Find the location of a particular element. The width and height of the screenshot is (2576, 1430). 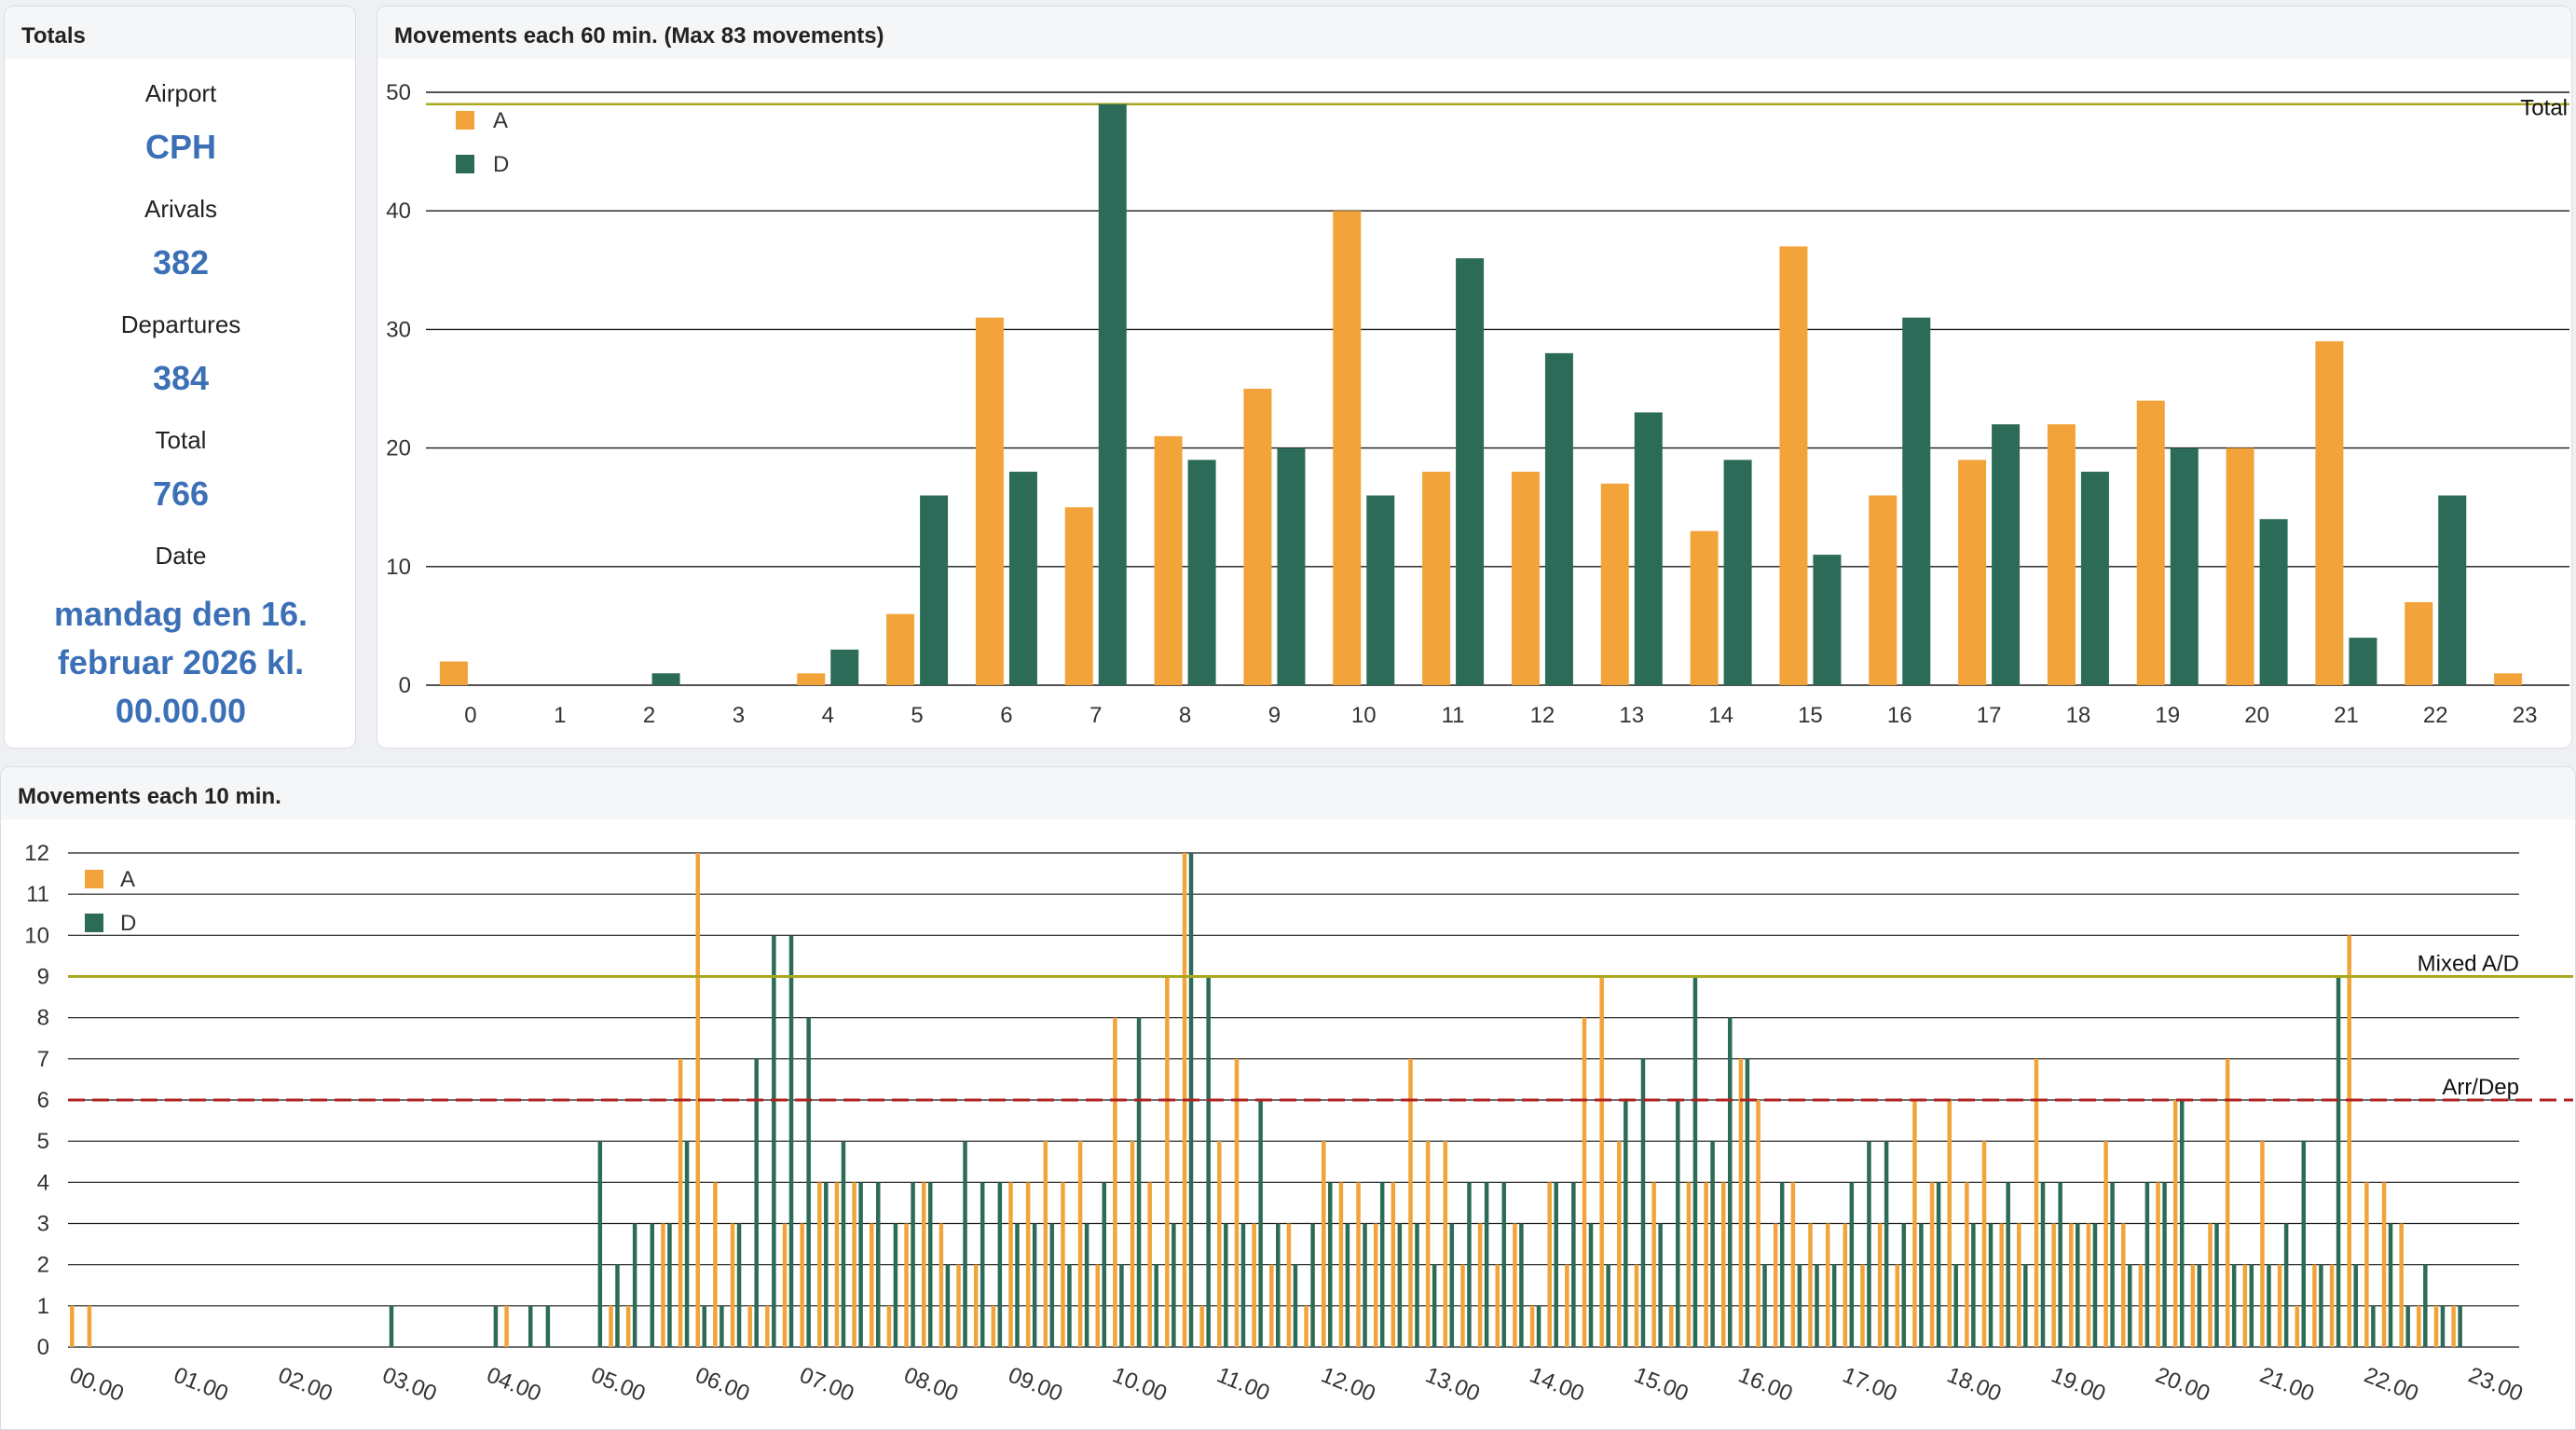

x-tick-label: 12 is located at coordinates (1542, 715).